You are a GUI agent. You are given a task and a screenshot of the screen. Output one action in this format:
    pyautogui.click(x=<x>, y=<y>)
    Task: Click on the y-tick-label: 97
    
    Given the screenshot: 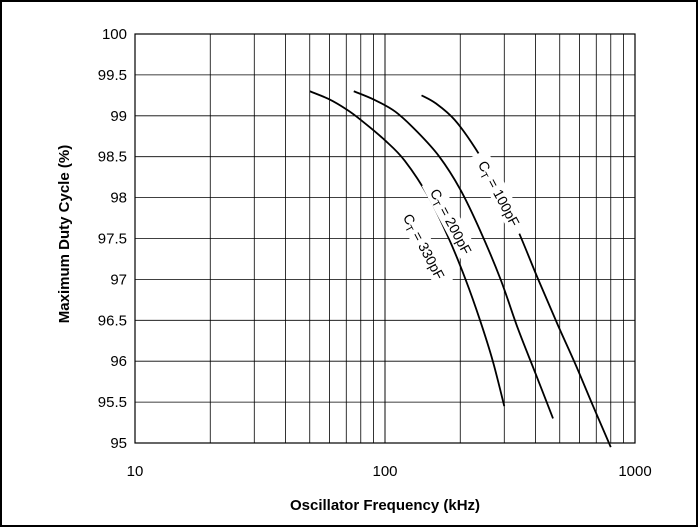 What is the action you would take?
    pyautogui.click(x=118, y=279)
    